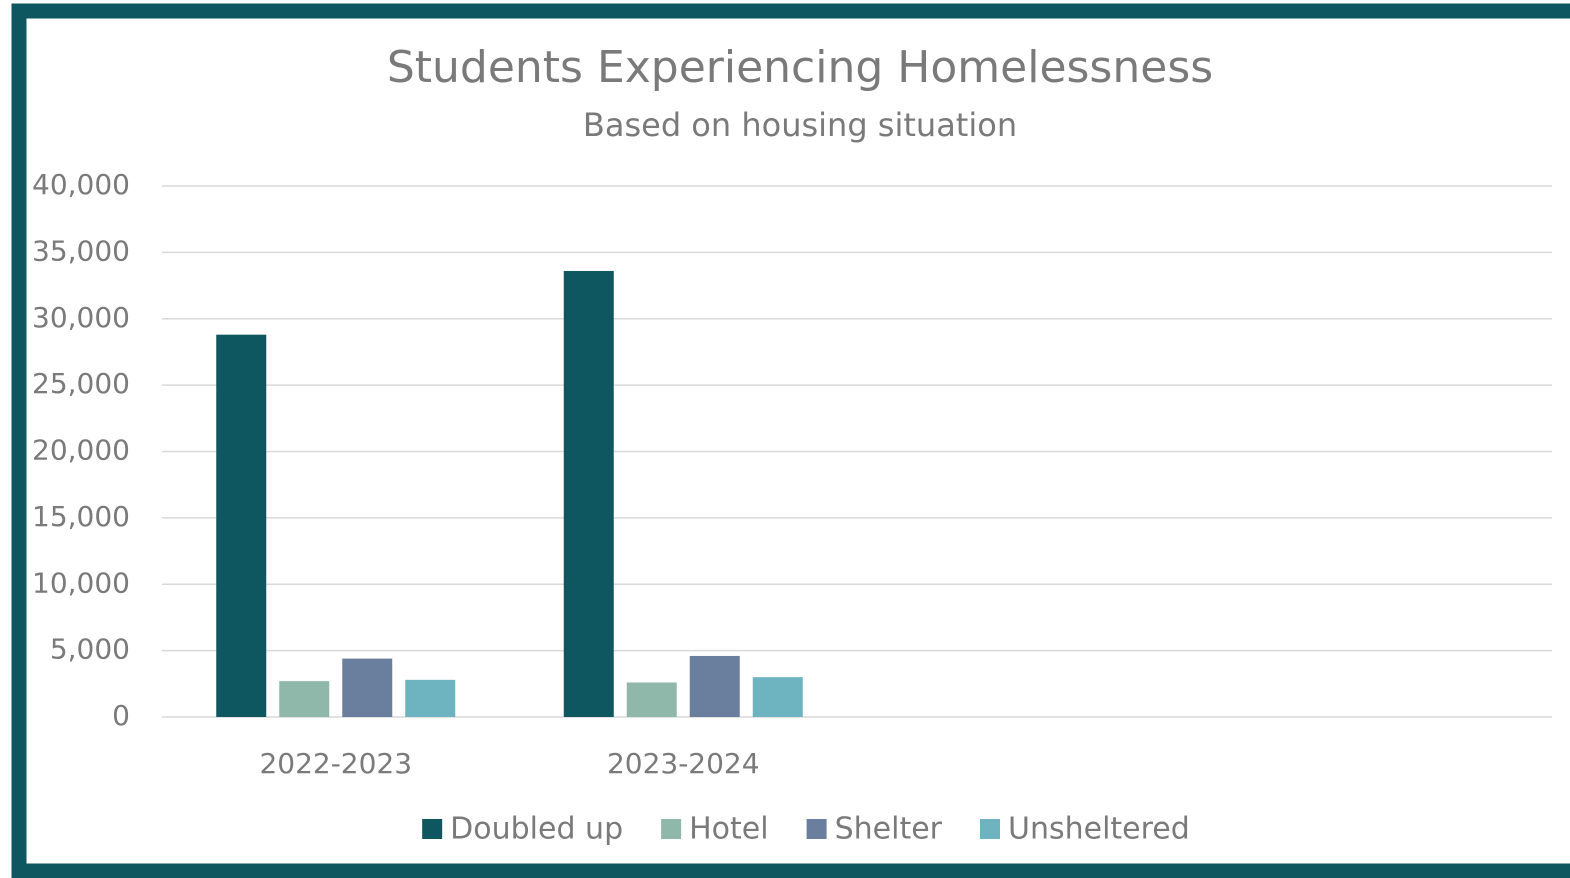 The height and width of the screenshot is (878, 1570). I want to click on legend-label: Unsheltered, so click(1099, 829).